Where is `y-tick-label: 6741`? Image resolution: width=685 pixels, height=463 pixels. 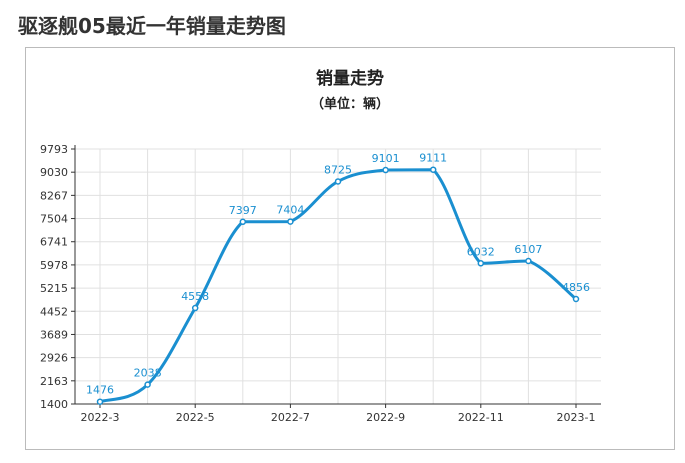 y-tick-label: 6741 is located at coordinates (54, 242).